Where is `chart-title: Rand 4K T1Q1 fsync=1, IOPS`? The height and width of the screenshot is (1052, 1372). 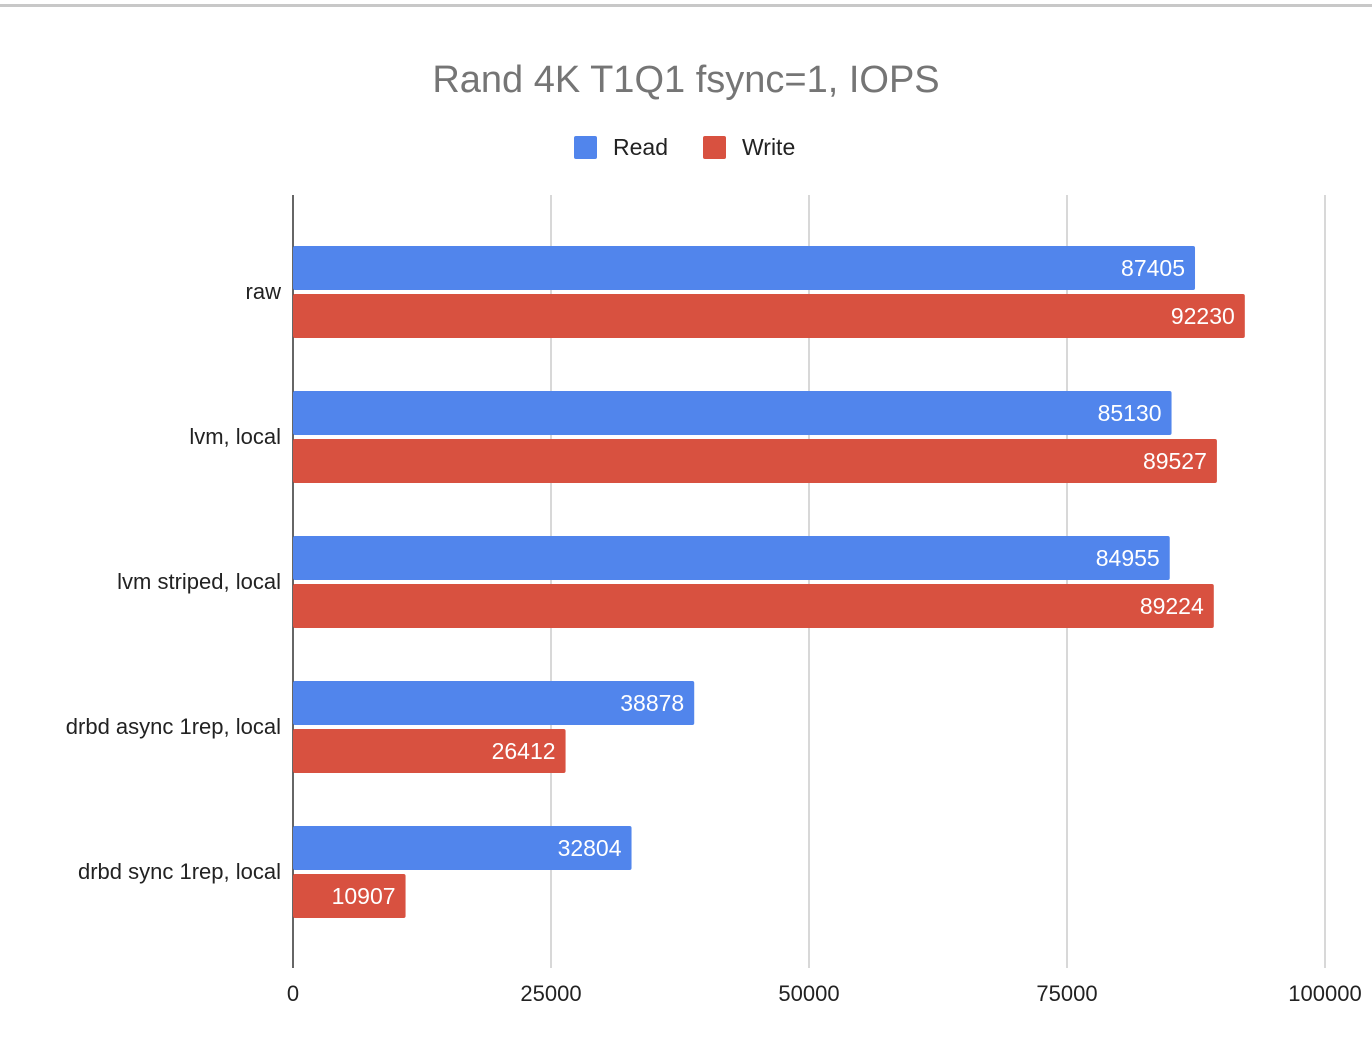
chart-title: Rand 4K T1Q1 fsync=1, IOPS is located at coordinates (685, 80).